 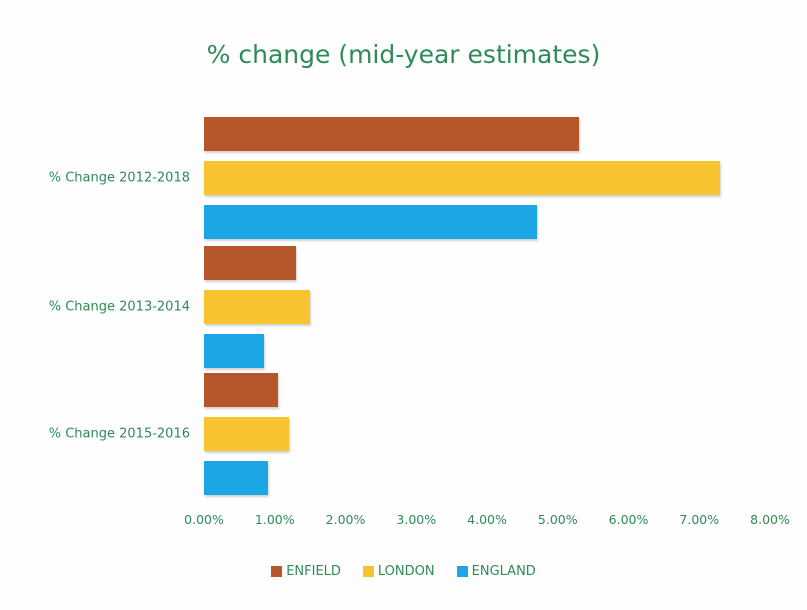 What do you see at coordinates (274, 519) in the screenshot?
I see `x-tick-label: 1.00%` at bounding box center [274, 519].